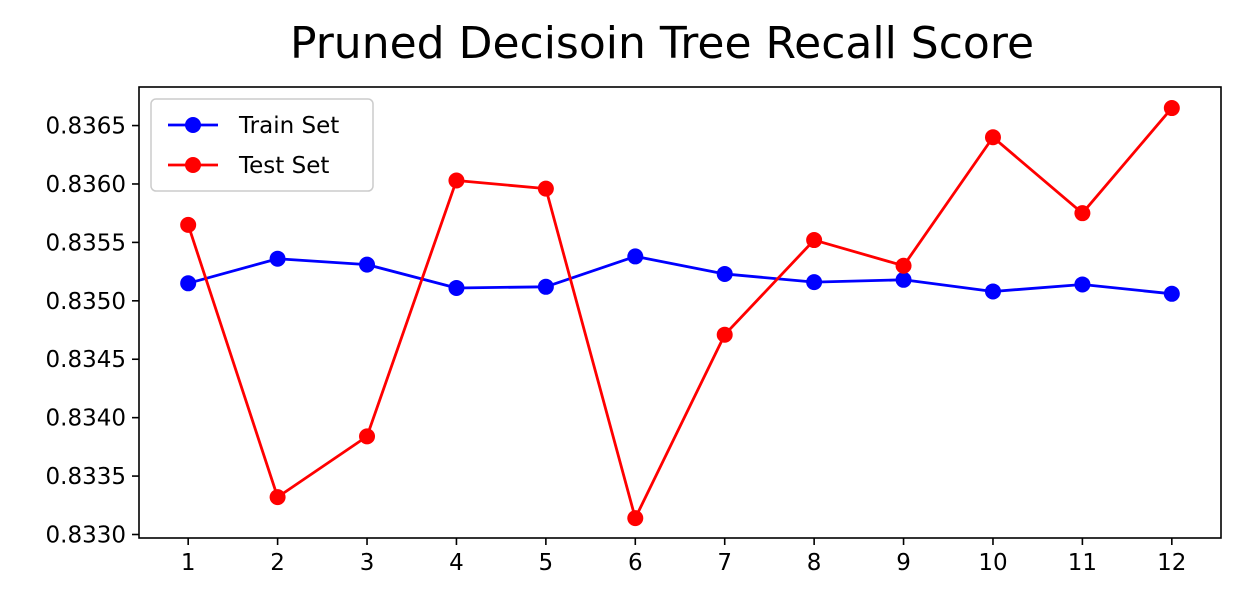 The image size is (1241, 606). I want to click on legend-box, so click(262, 145).